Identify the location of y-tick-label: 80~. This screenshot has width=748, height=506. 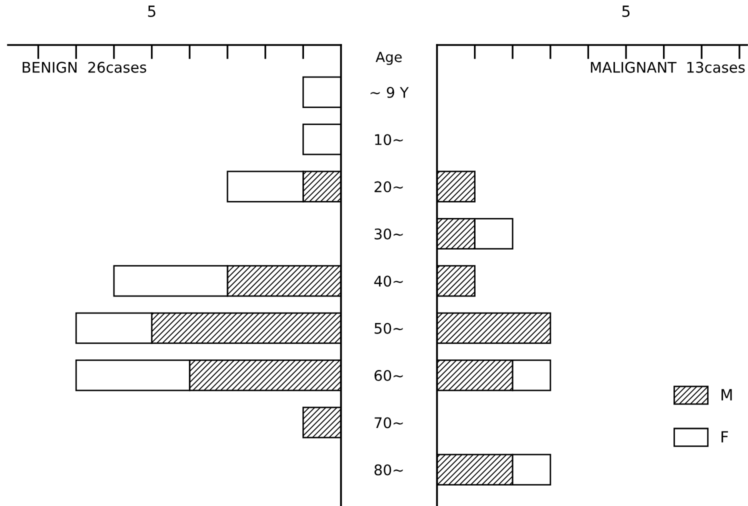
(388, 470).